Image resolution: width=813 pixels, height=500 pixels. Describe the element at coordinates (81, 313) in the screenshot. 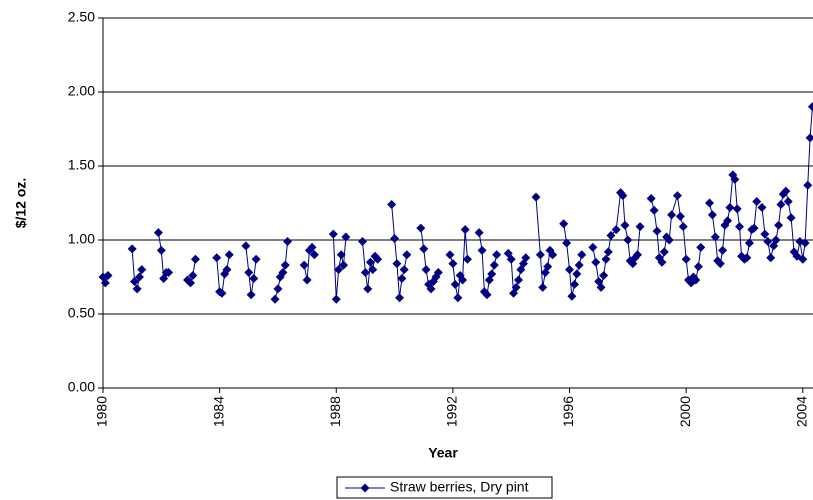

I see `y-tick-label: 0.50` at that location.